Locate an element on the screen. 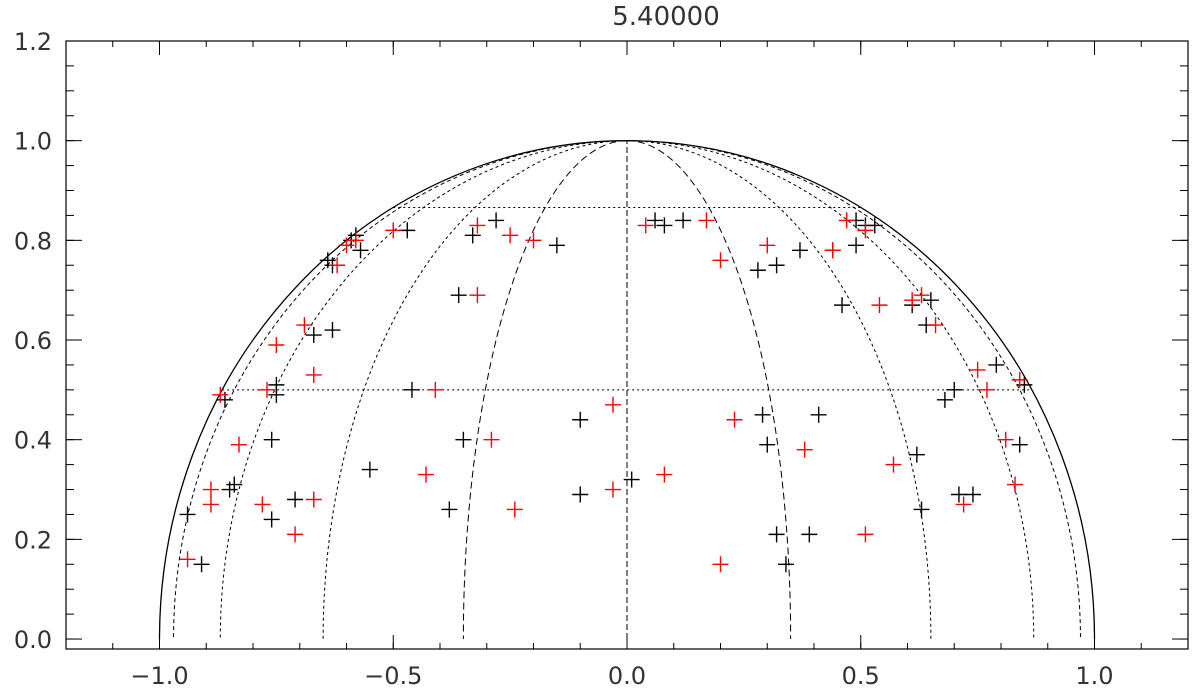 This screenshot has height=689, width=1200. x-tick-label: −1.0 is located at coordinates (159, 675).